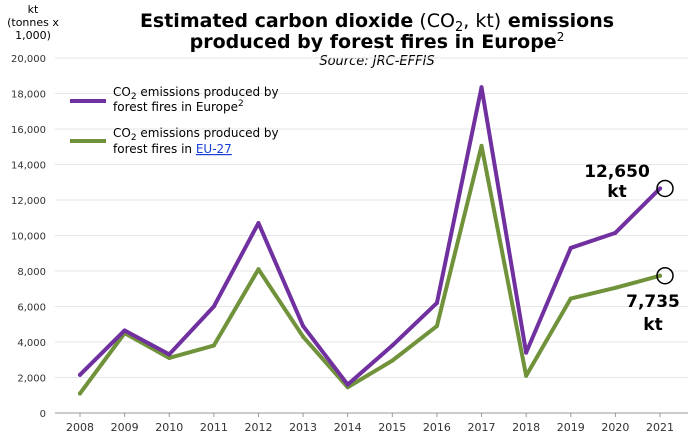  Describe the element at coordinates (665, 275) in the screenshot. I see `endpoint-marker-eu27` at that location.